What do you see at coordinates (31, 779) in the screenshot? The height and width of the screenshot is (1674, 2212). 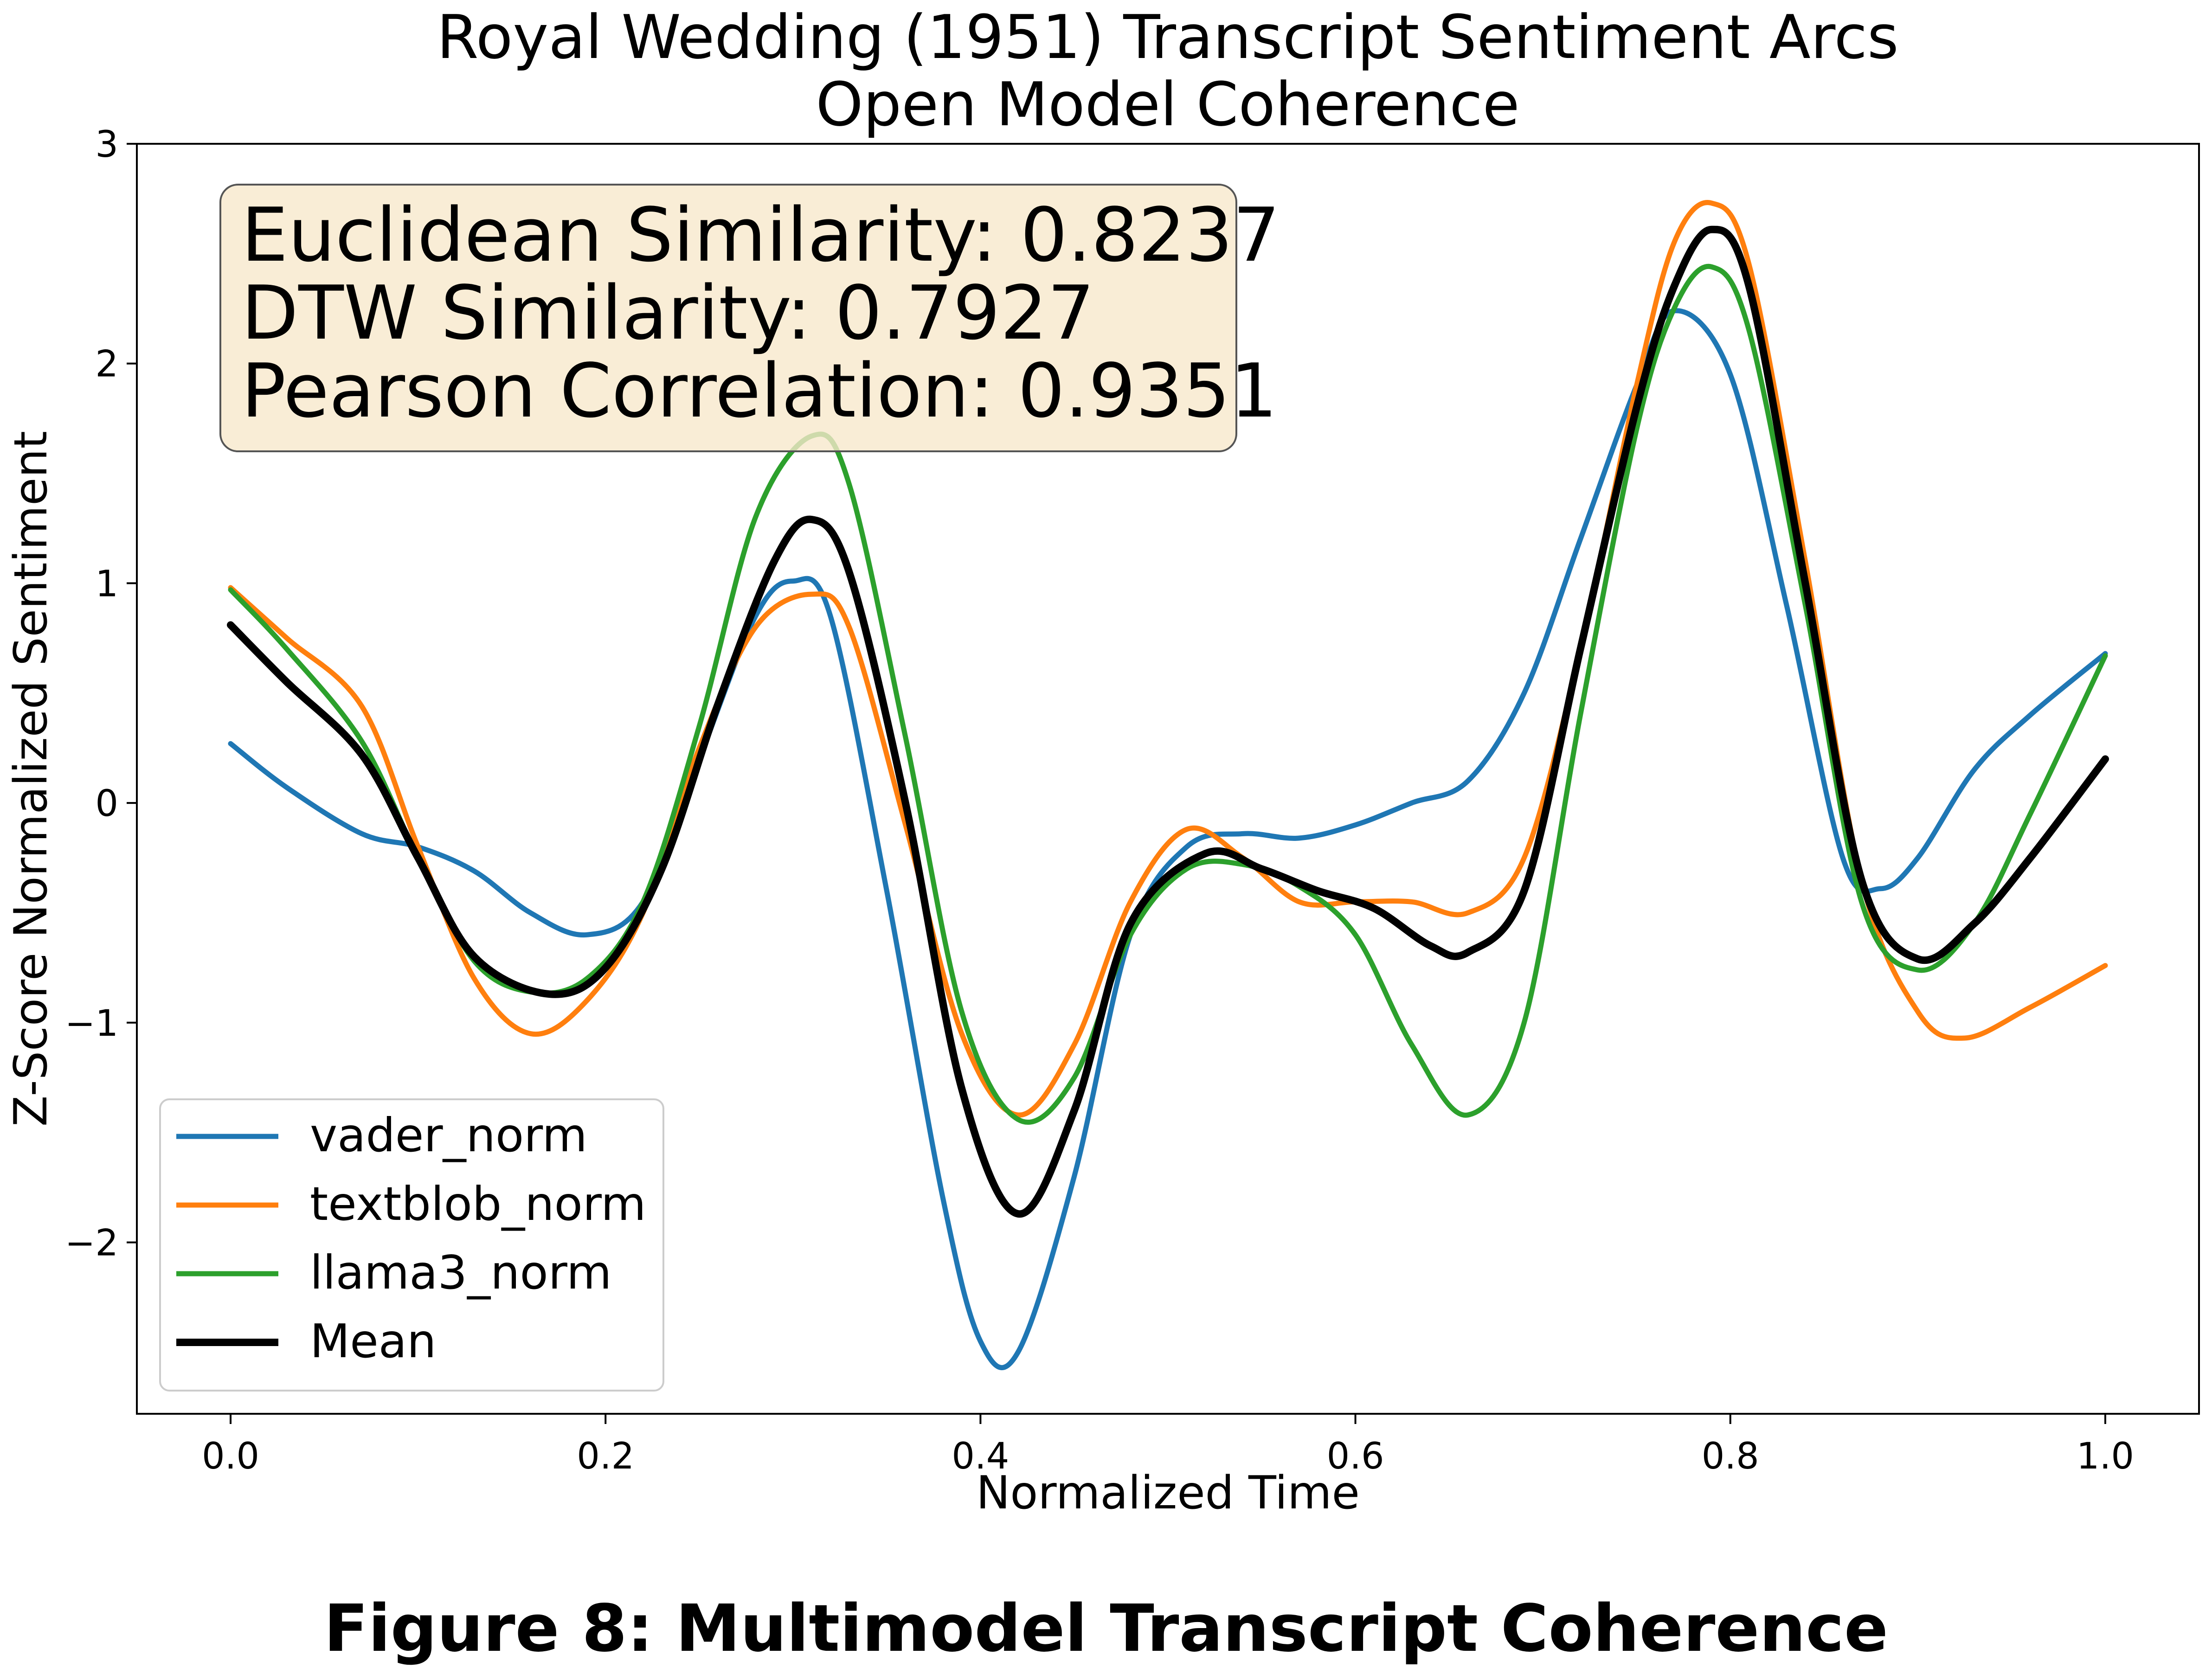 I see `y-axis-label: Z-Score Normalized Sentiment` at bounding box center [31, 779].